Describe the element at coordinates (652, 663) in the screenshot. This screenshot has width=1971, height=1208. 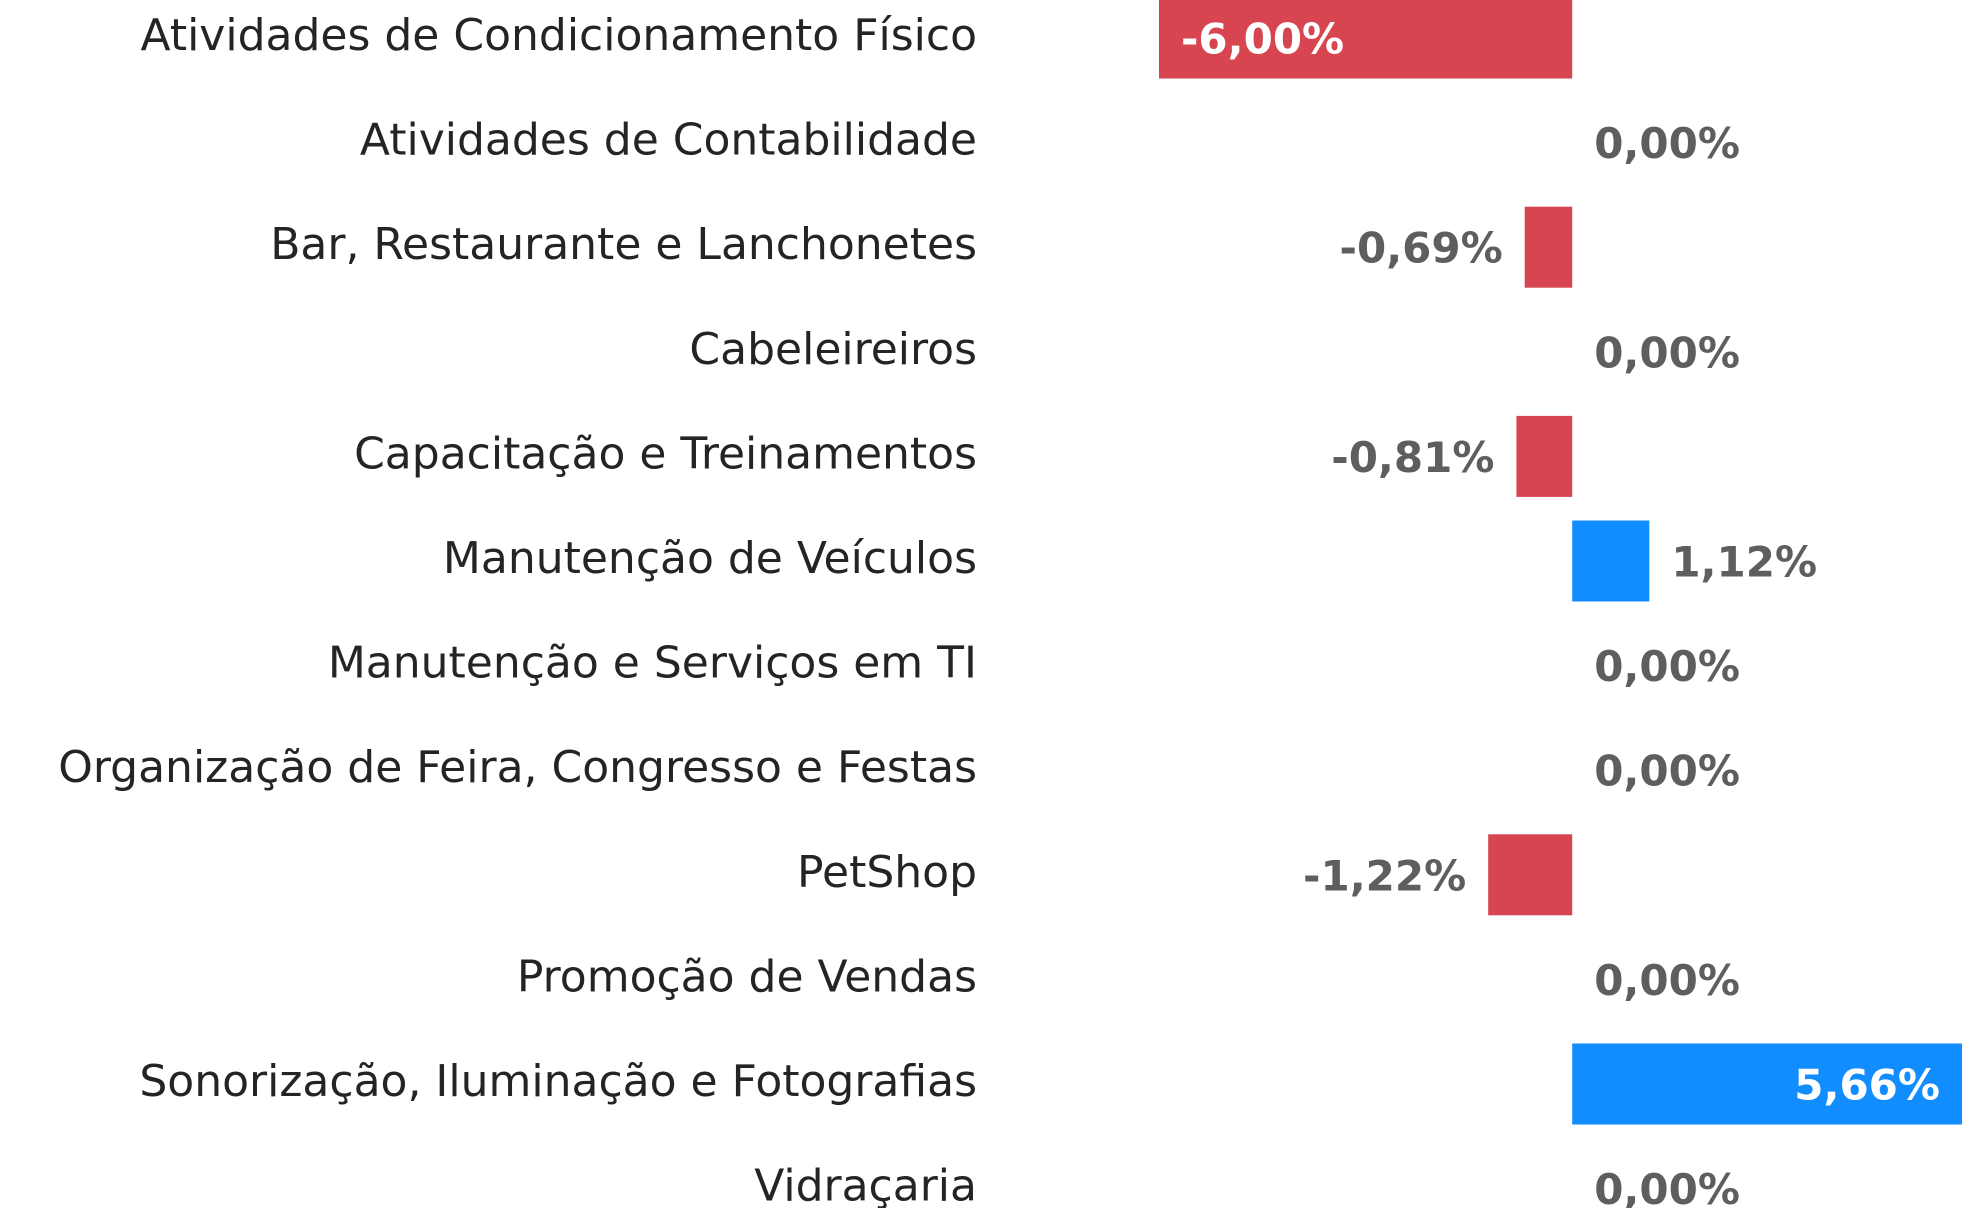
I see `category-label: Manutenção e Serviços em TI` at that location.